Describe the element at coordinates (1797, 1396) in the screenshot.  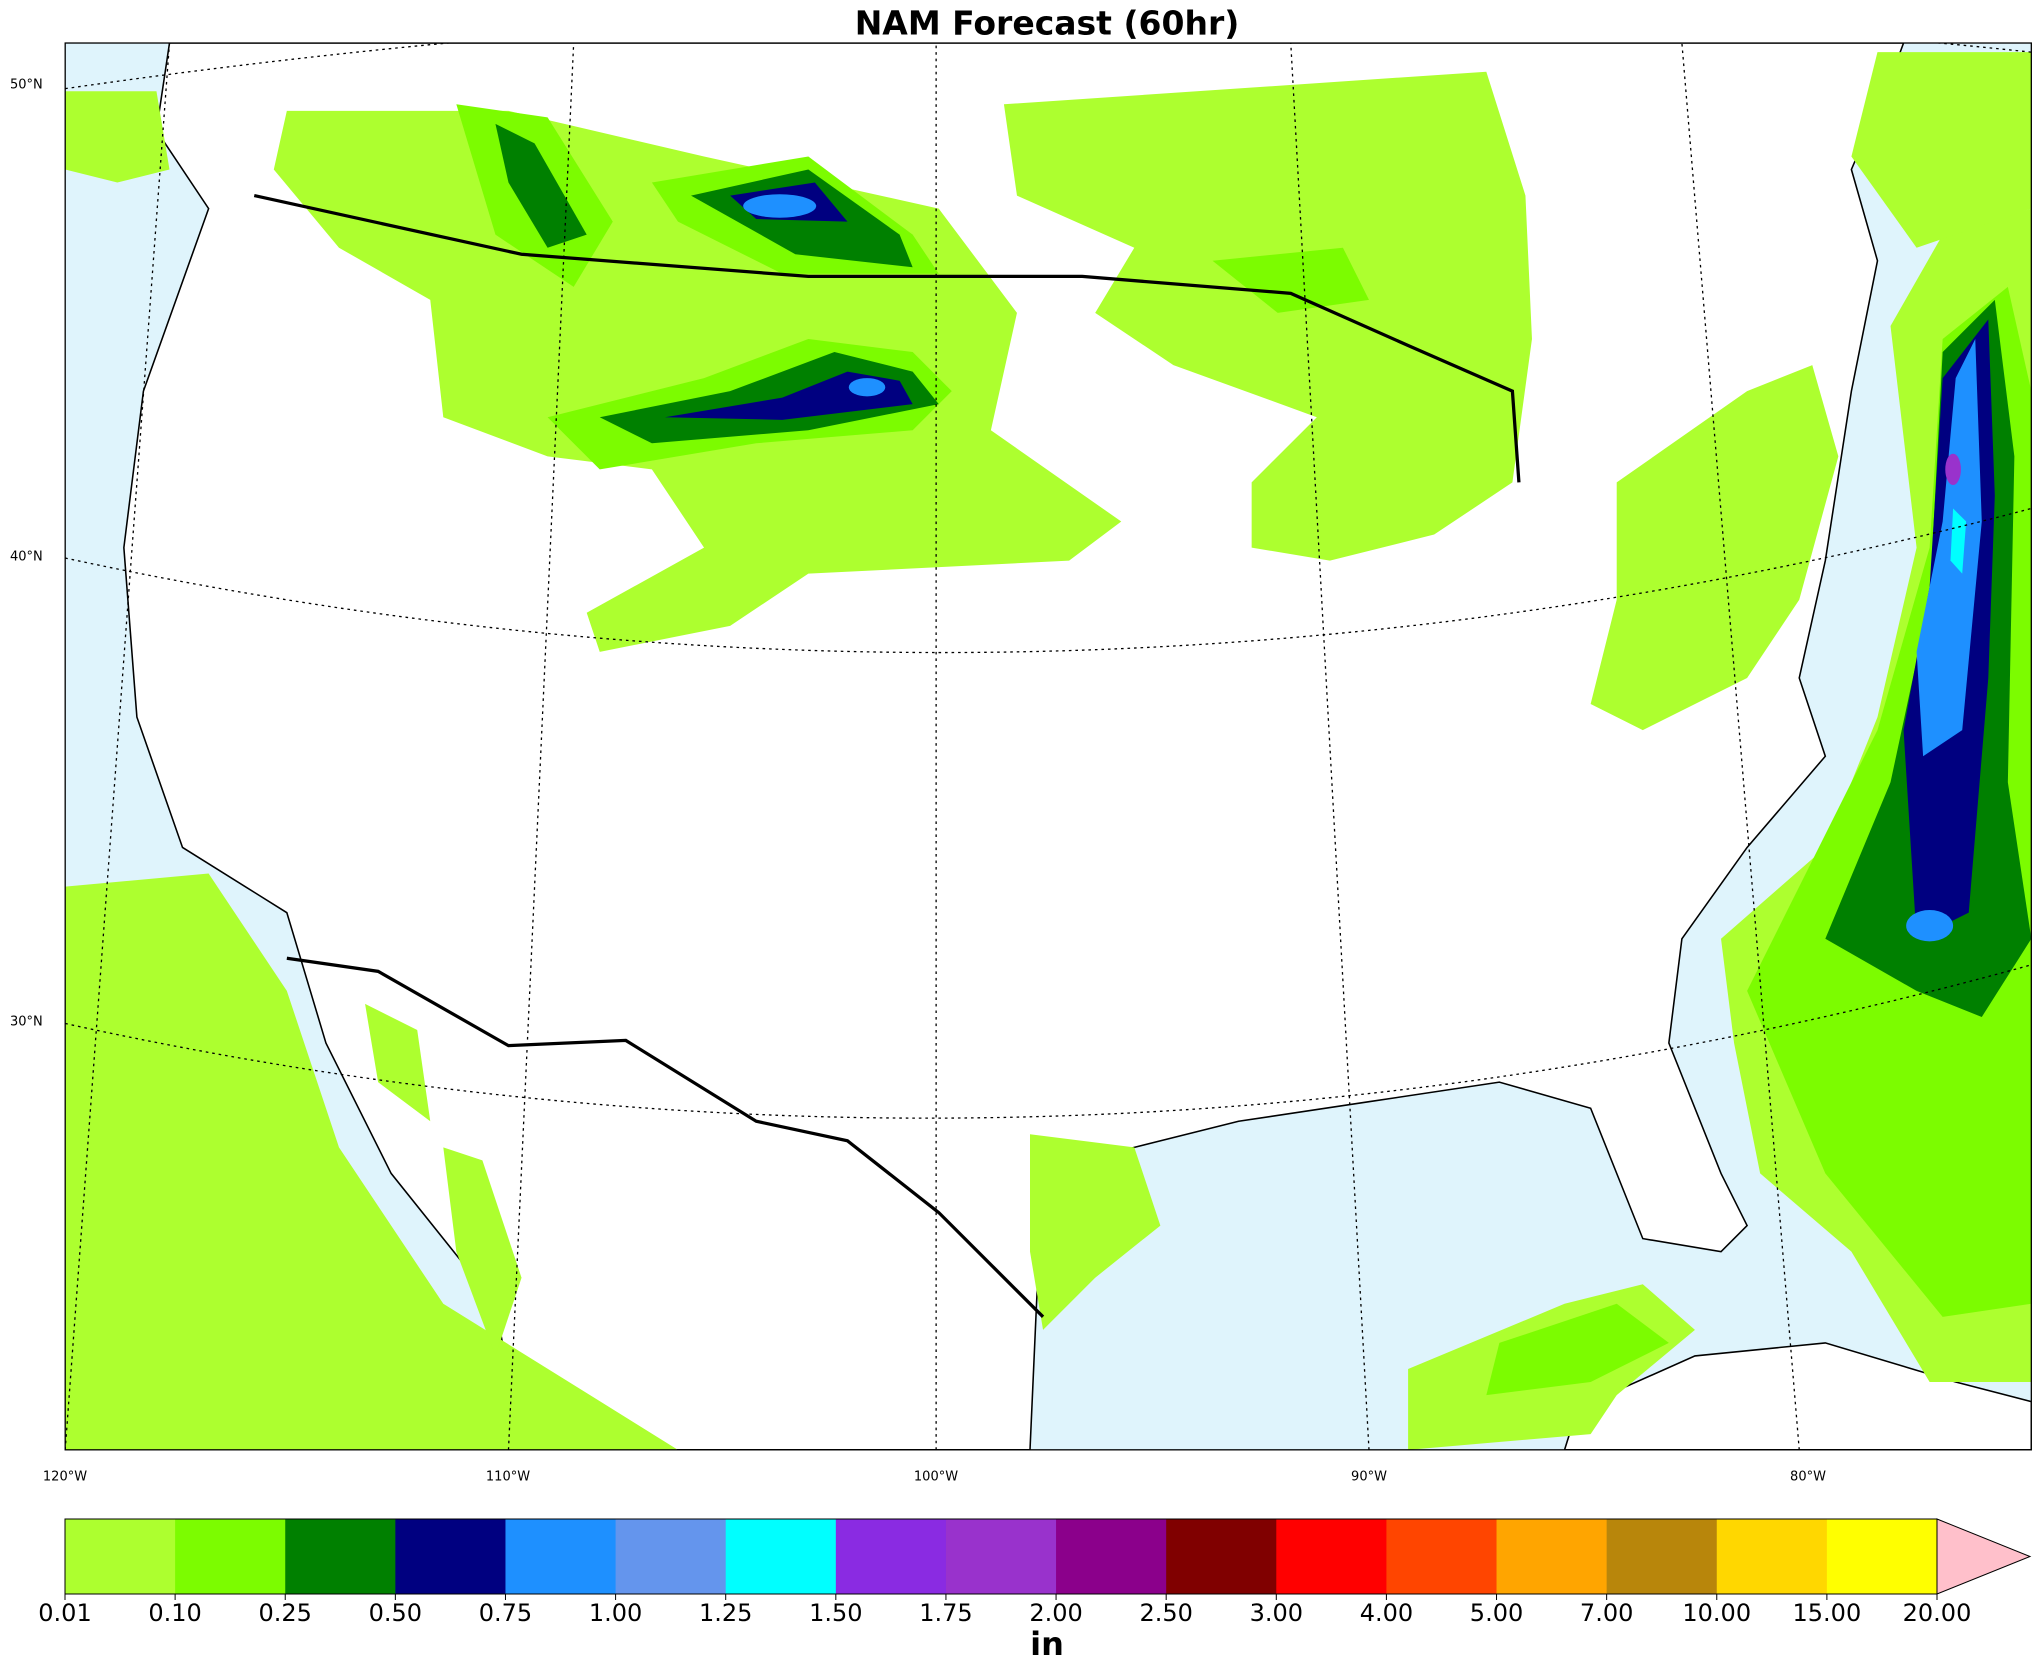
I see `cuba` at that location.